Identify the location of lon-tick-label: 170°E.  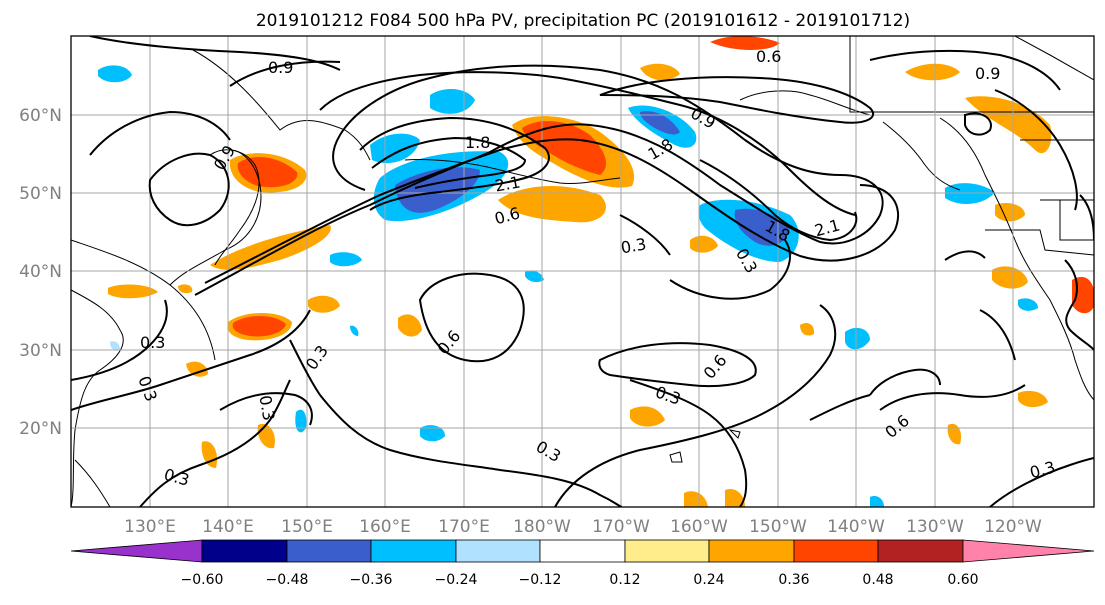
(464, 527).